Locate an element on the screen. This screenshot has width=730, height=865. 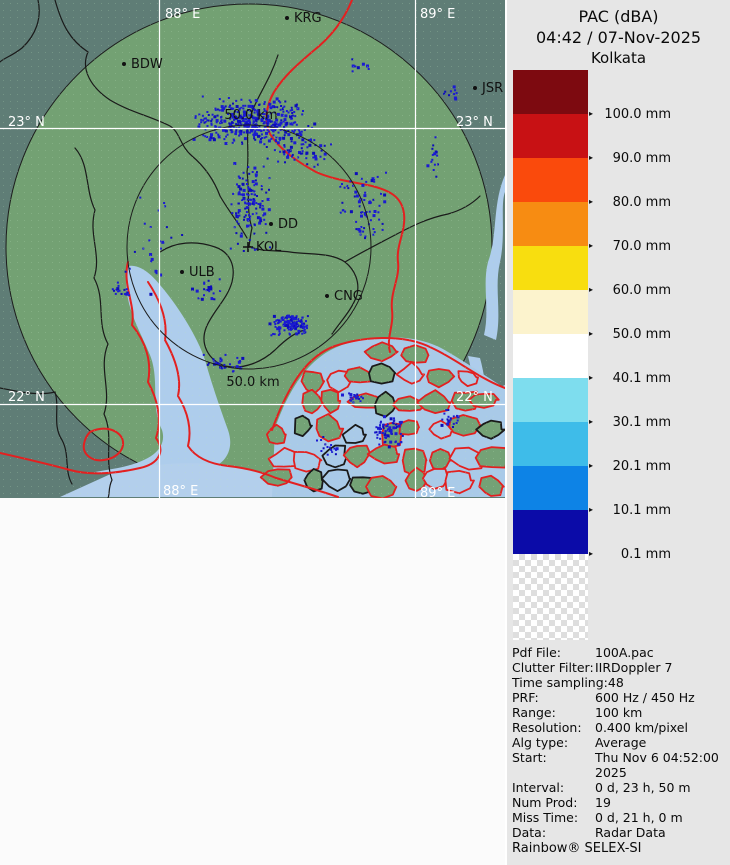
metadata-row: Clutter Filter: IIRDoppler 7 is located at coordinates (620, 667).